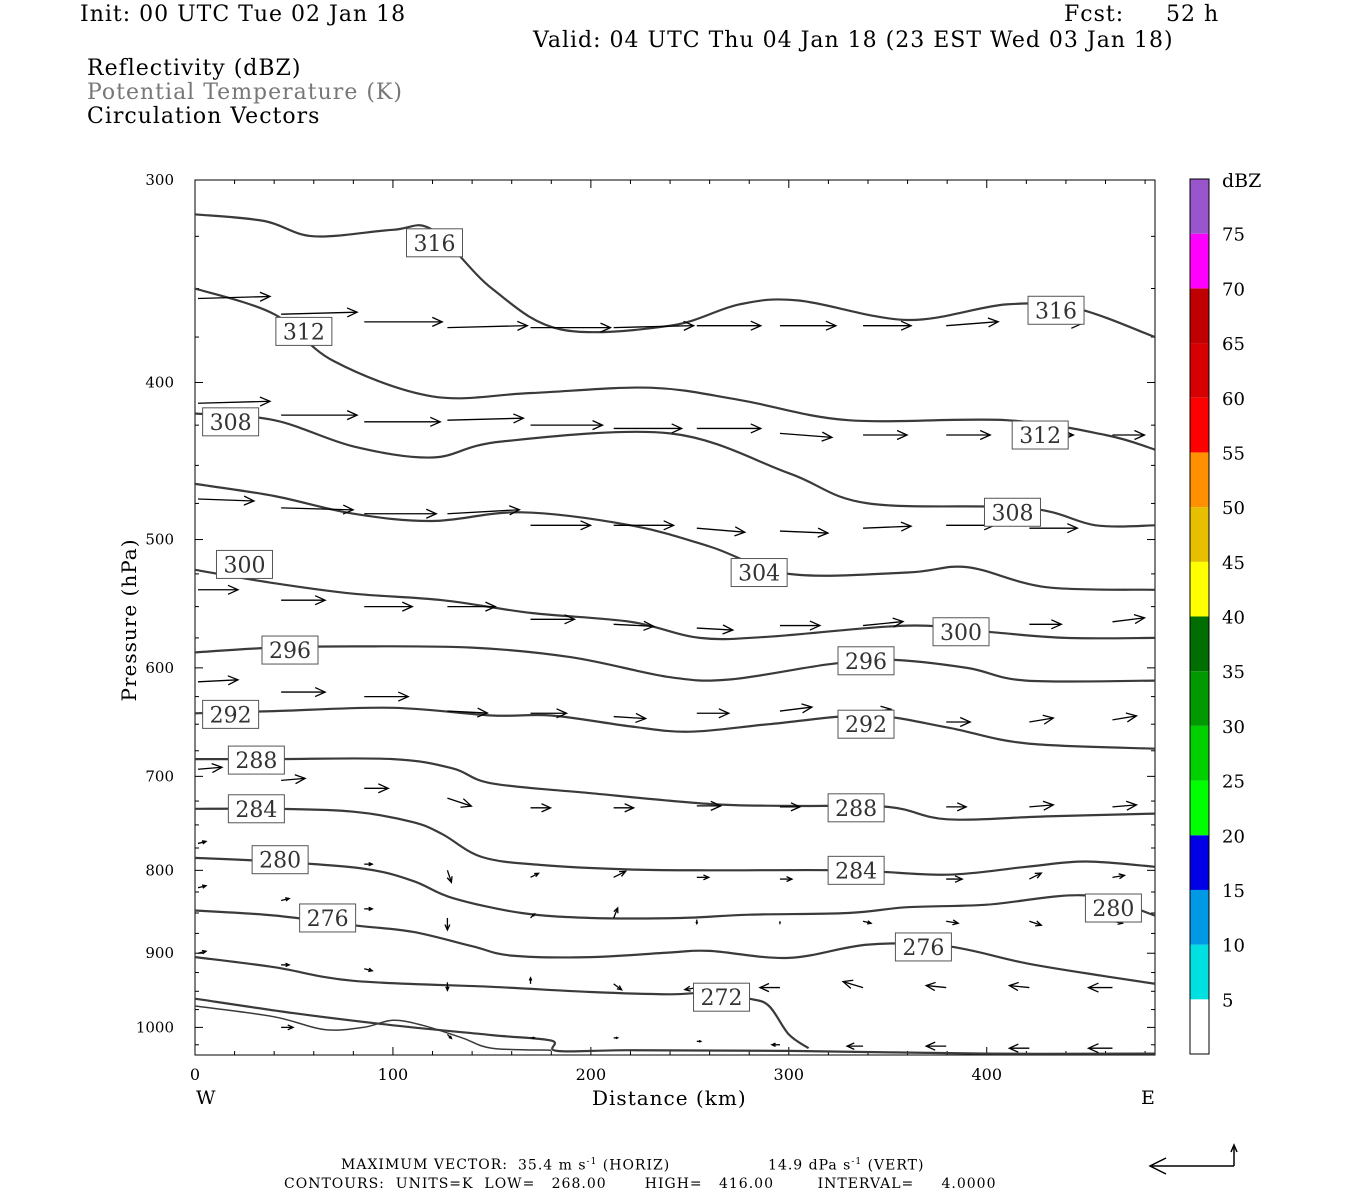 This screenshot has height=1200, width=1350. Describe the element at coordinates (1233, 508) in the screenshot. I see `colorbar-label: 50` at that location.